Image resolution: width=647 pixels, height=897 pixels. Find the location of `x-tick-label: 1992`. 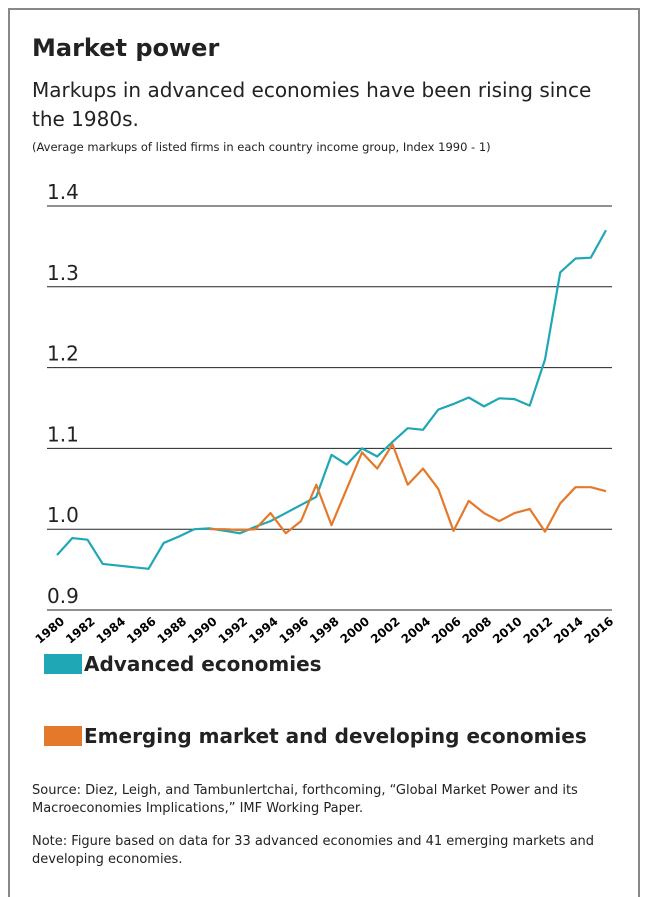

x-tick-label: 1992 is located at coordinates (233, 630).